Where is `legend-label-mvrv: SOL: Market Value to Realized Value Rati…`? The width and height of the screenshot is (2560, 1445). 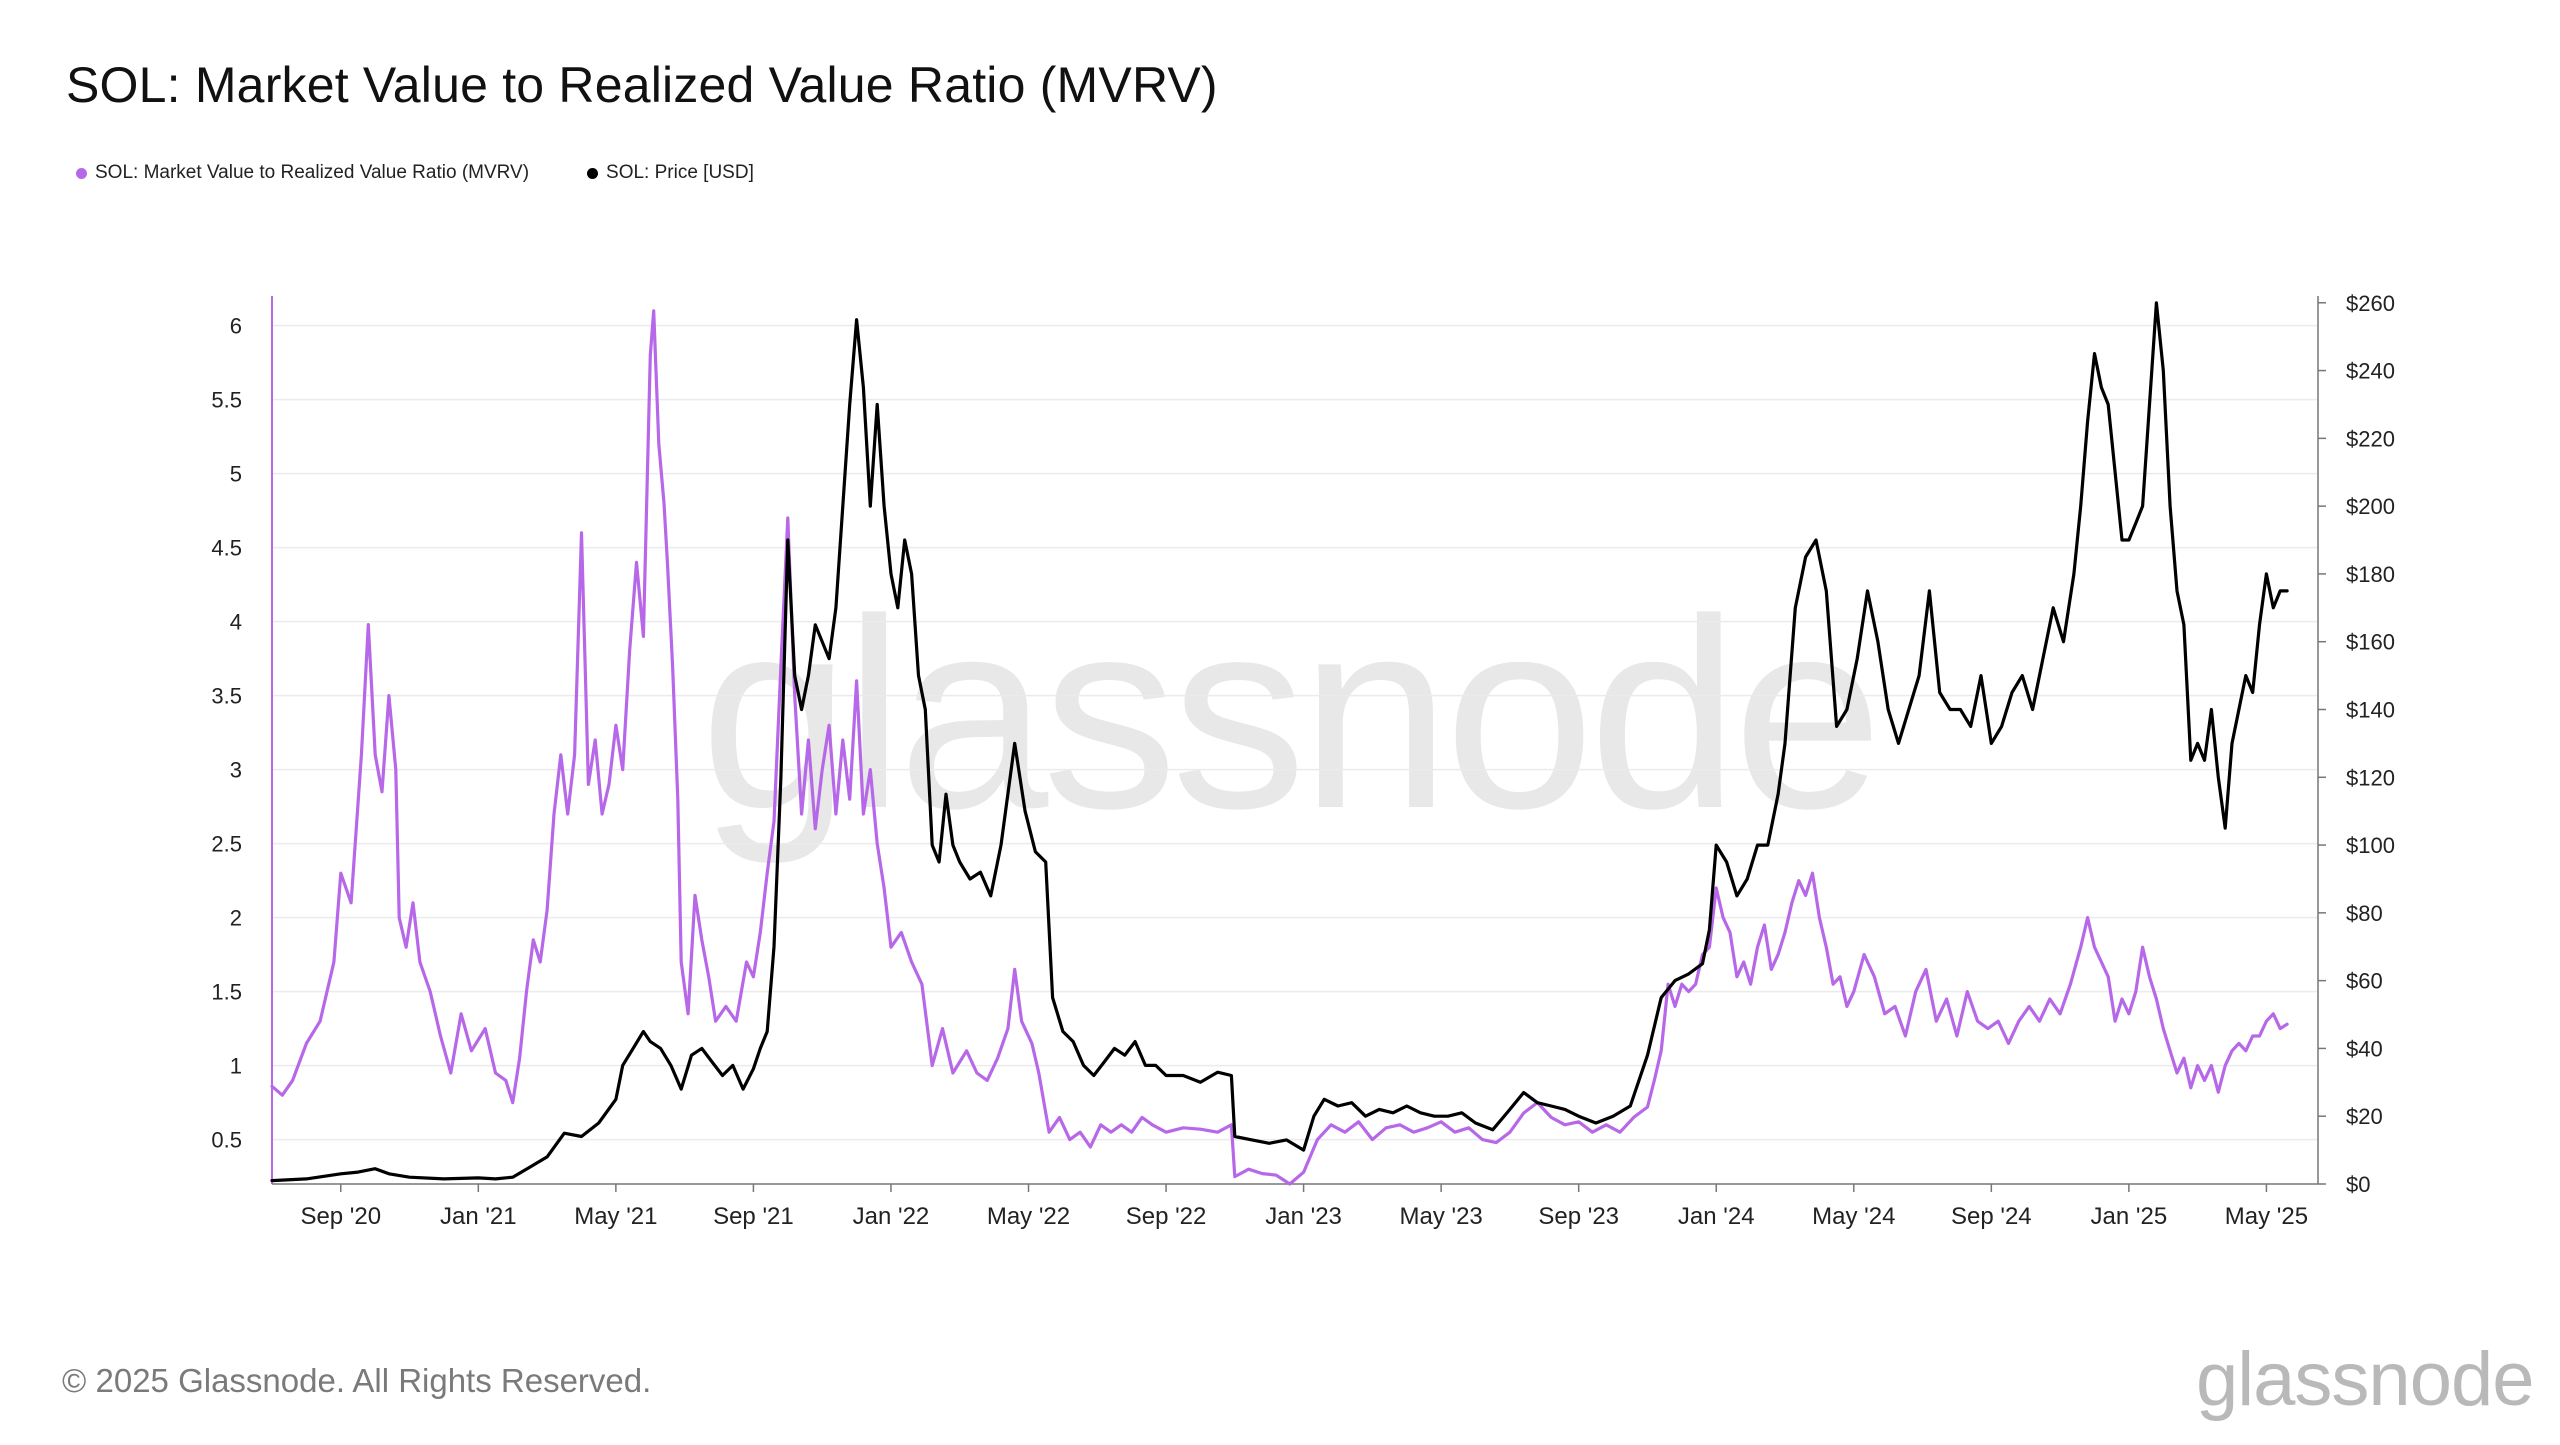
legend-label-mvrv: SOL: Market Value to Realized Value Rati… is located at coordinates (312, 172).